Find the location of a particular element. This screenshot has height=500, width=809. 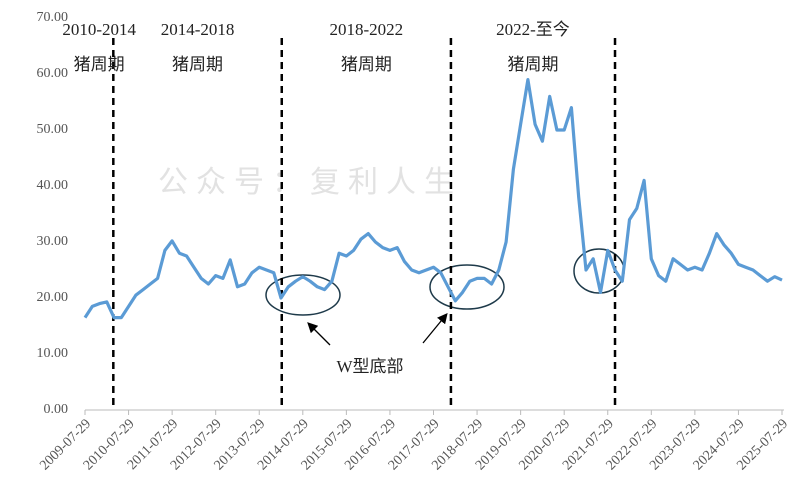

watermark: 公众号：复利人生 is located at coordinates (310, 182).